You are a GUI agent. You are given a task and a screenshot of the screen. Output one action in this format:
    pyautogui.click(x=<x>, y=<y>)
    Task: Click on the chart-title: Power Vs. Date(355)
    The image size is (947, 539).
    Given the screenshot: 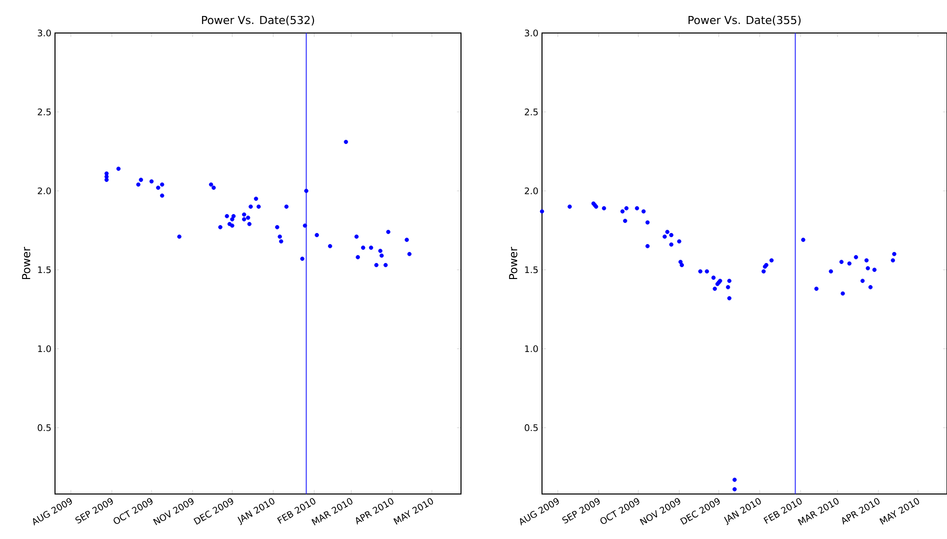 What is the action you would take?
    pyautogui.click(x=744, y=21)
    